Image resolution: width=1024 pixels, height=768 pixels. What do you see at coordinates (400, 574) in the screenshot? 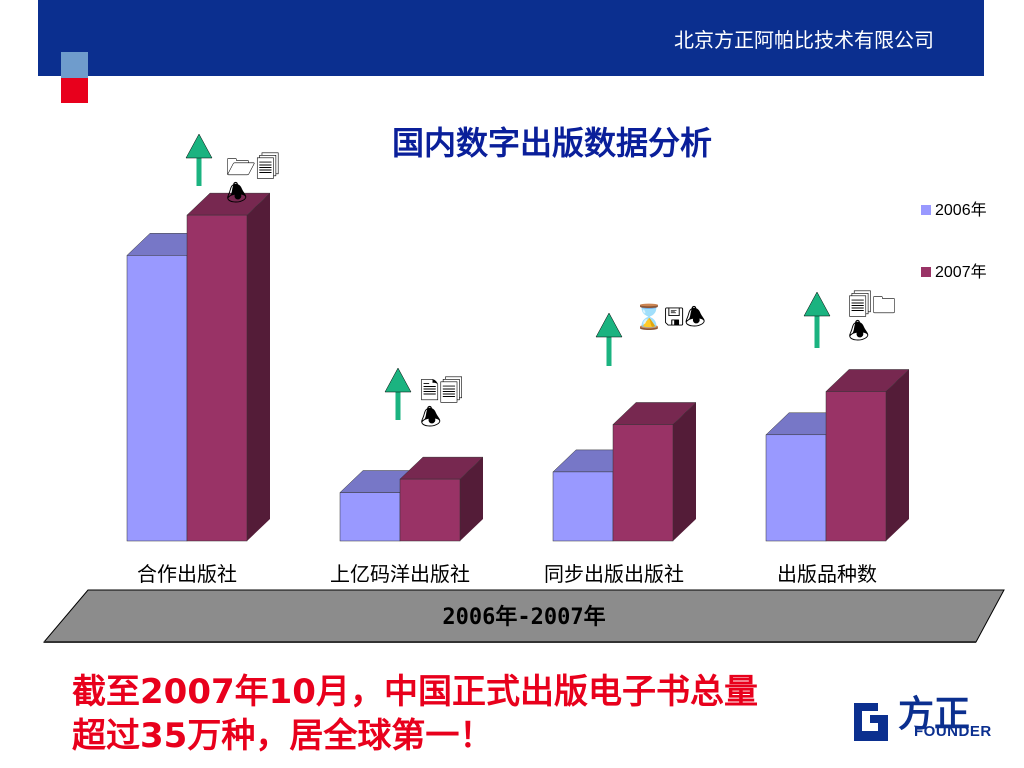
I see `category-label-billion-yuan-publishers: 上亿码洋出版社` at bounding box center [400, 574].